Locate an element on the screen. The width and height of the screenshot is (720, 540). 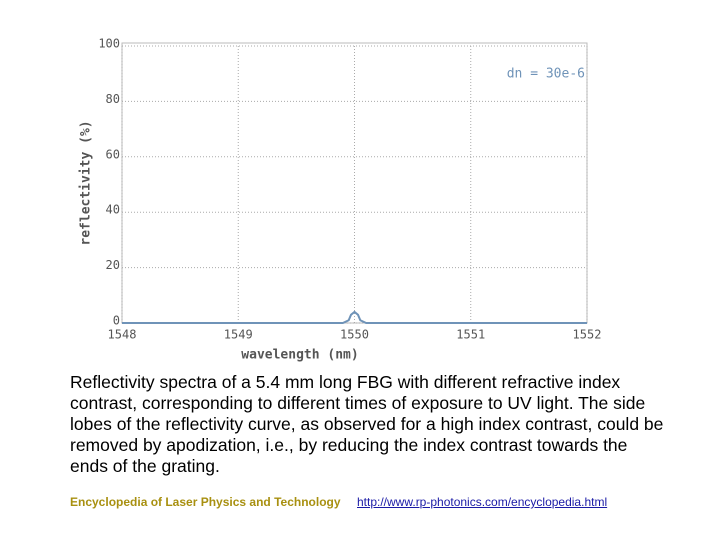
y-tick-label: 100 is located at coordinates (109, 44).